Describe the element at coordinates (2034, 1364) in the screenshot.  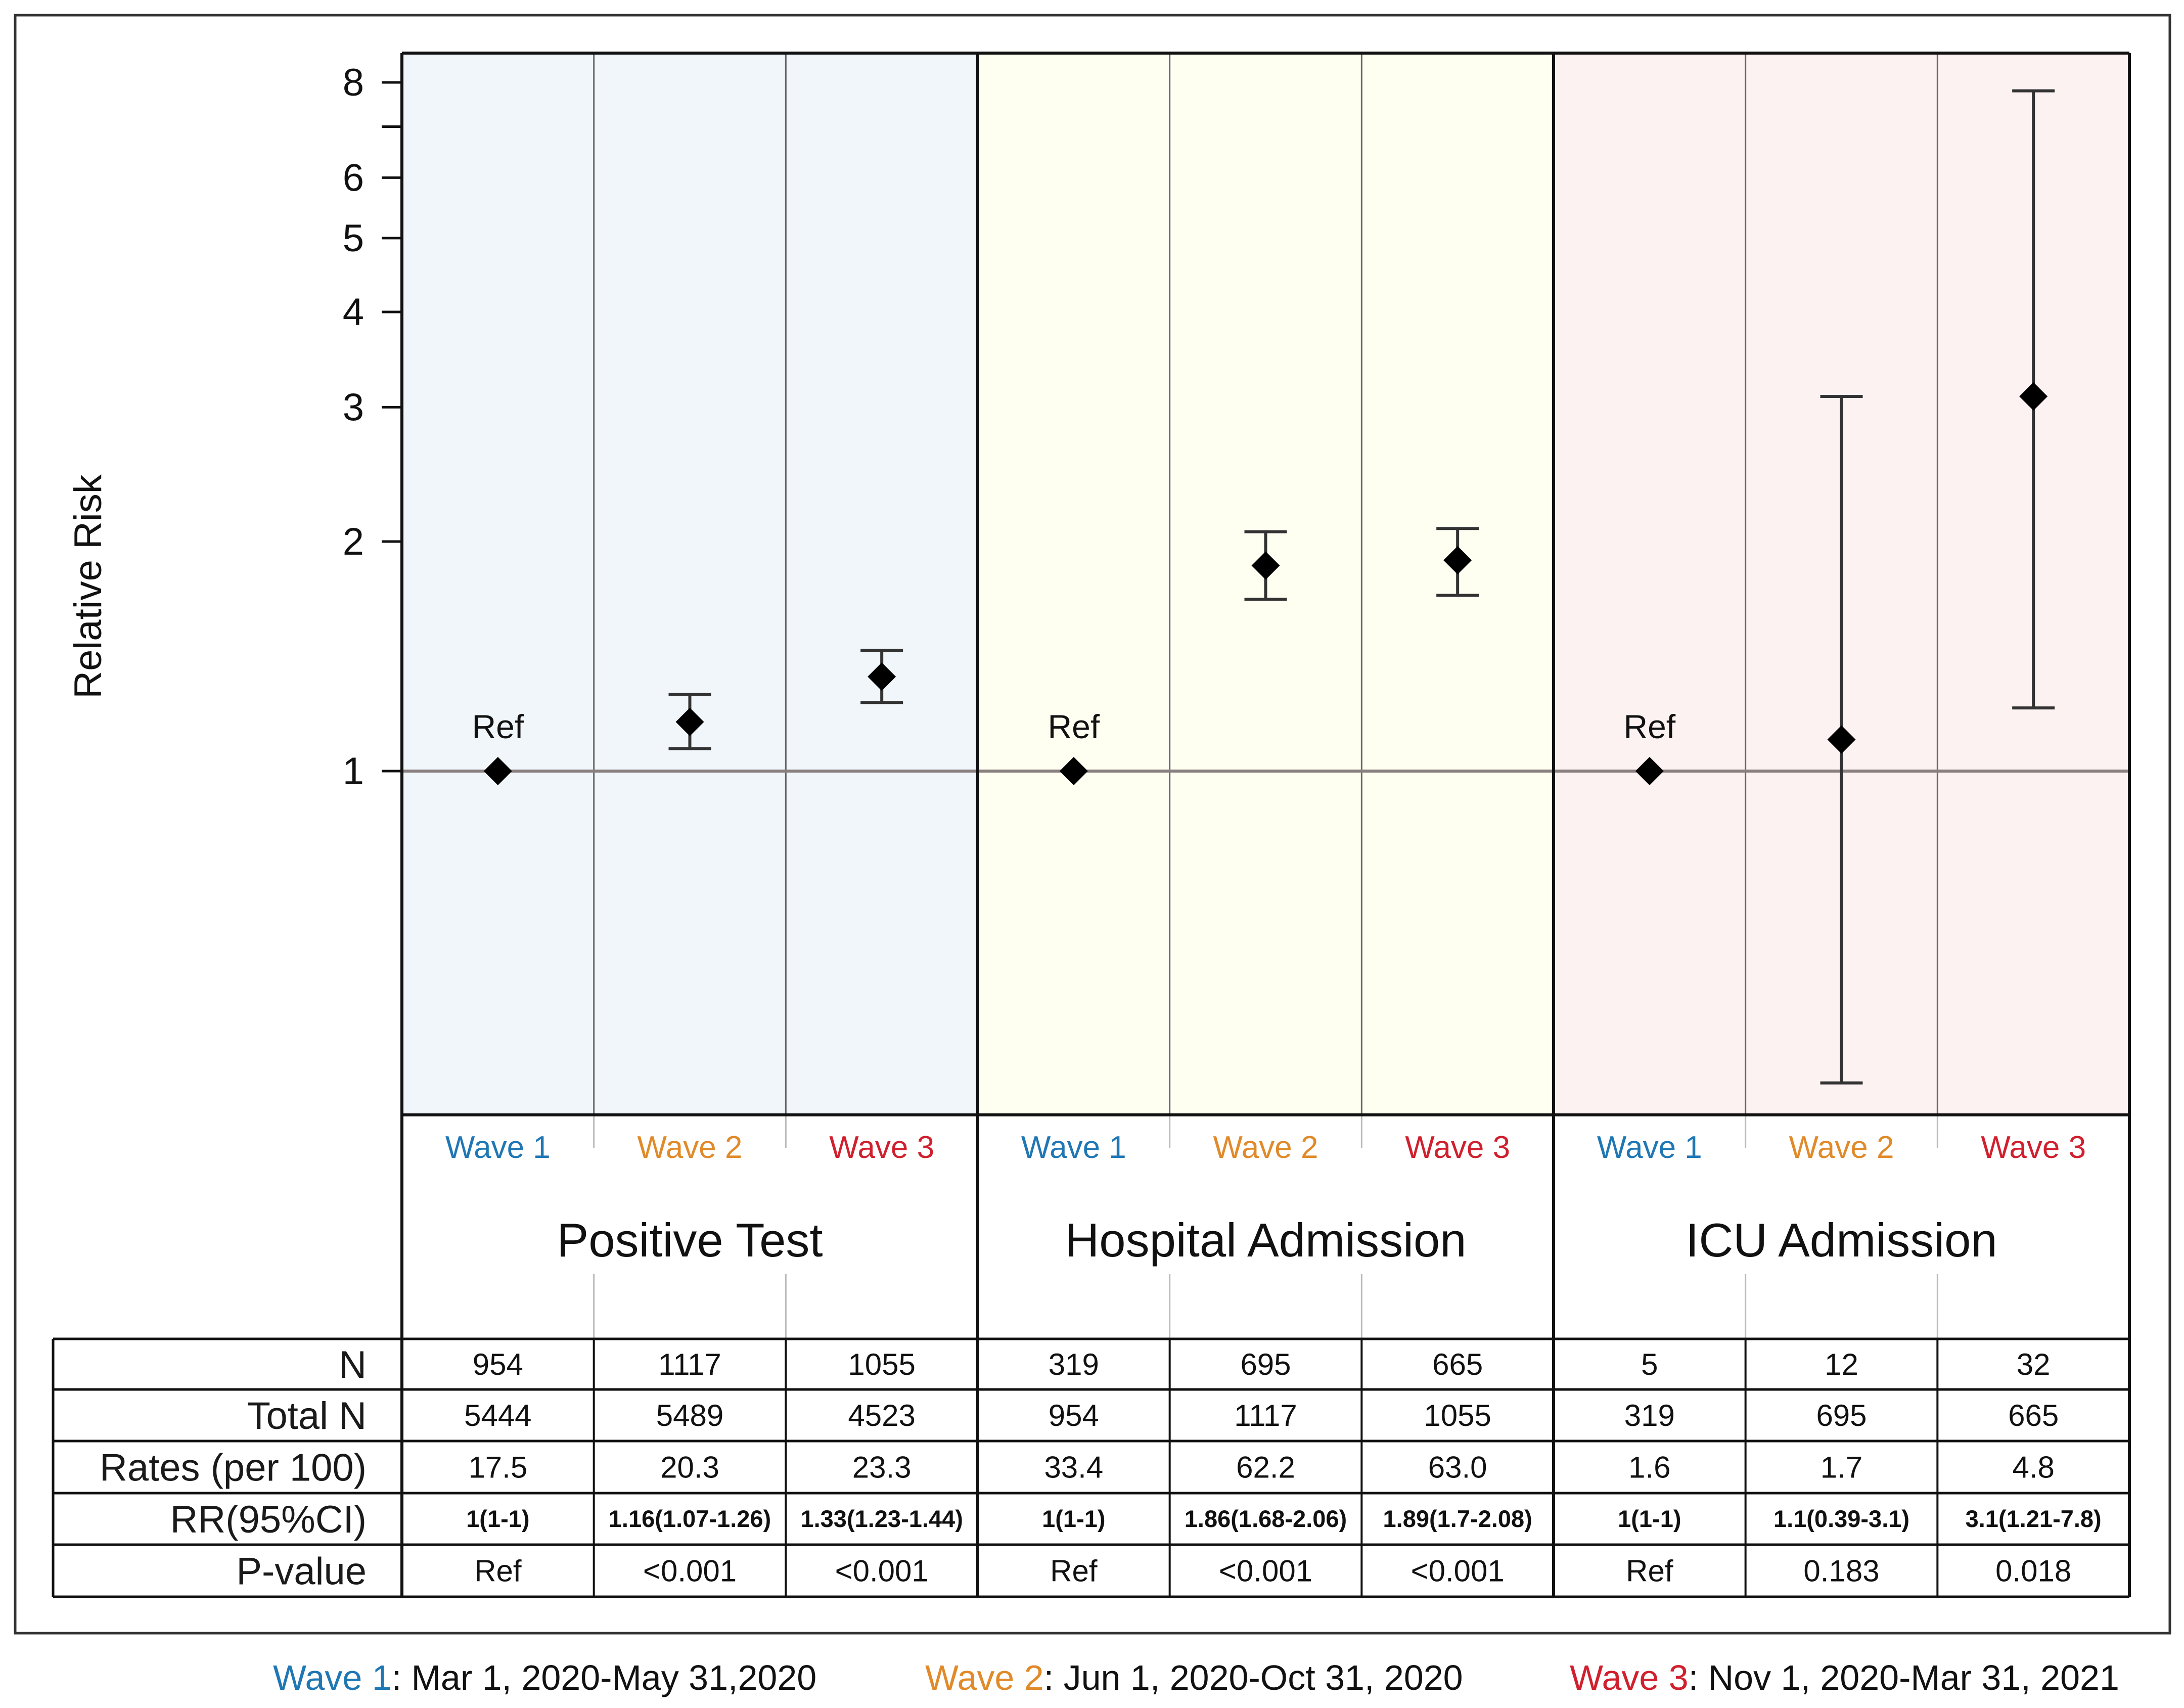
I see `table-cell: 32` at that location.